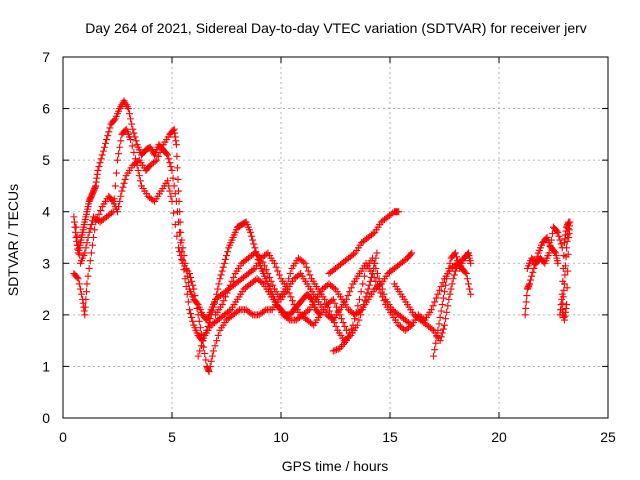  Describe the element at coordinates (172, 437) in the screenshot. I see `x-tick-label: 5` at that location.